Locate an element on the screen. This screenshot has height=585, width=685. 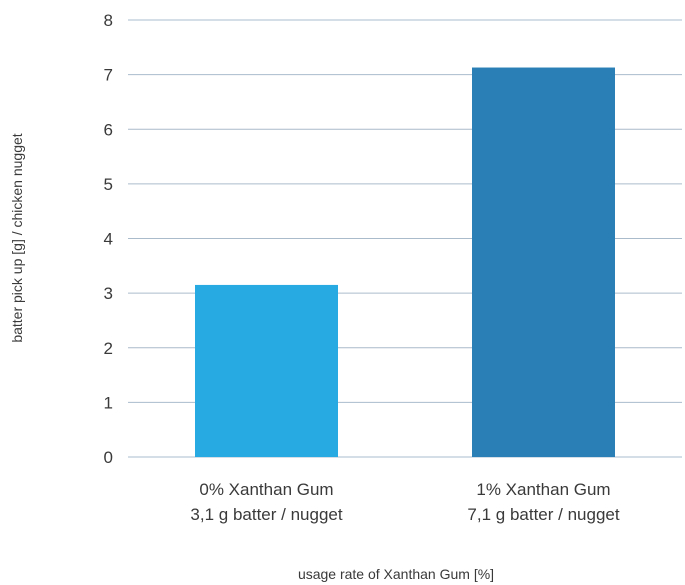
y-tick-label: 7 is located at coordinates (108, 75).